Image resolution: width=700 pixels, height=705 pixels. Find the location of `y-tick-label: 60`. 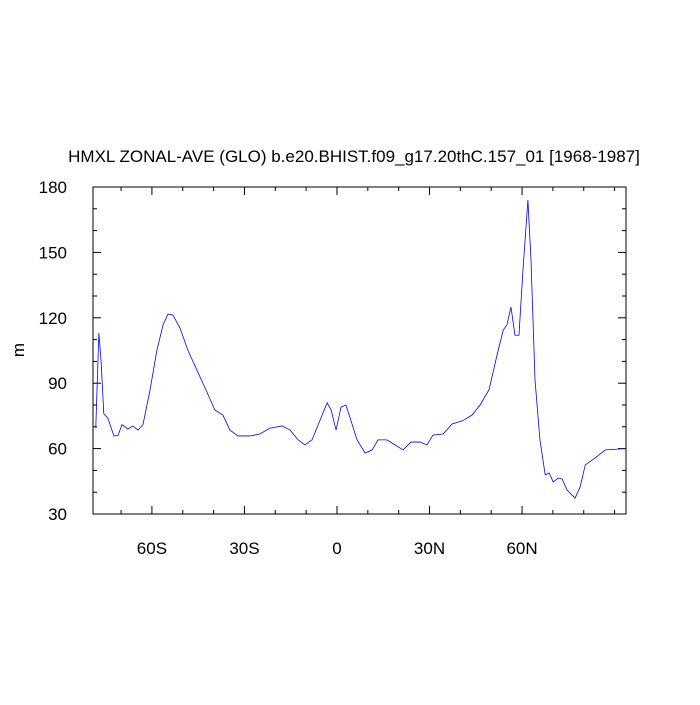

y-tick-label: 60 is located at coordinates (57, 449).